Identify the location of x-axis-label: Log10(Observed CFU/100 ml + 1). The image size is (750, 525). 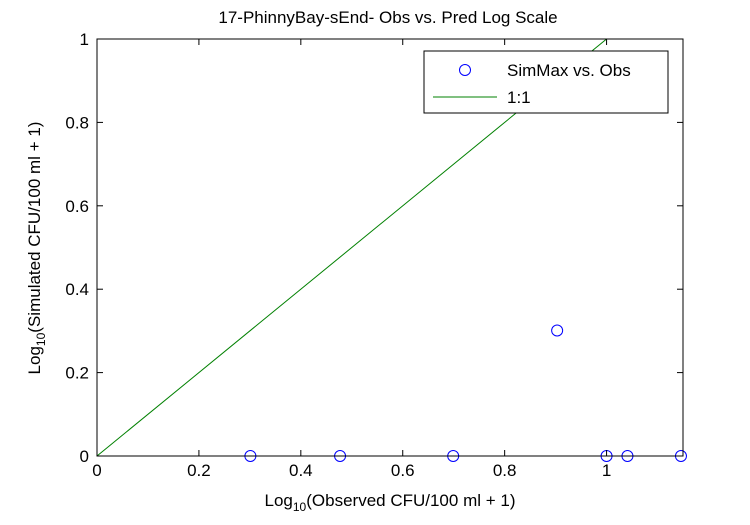
(390, 502).